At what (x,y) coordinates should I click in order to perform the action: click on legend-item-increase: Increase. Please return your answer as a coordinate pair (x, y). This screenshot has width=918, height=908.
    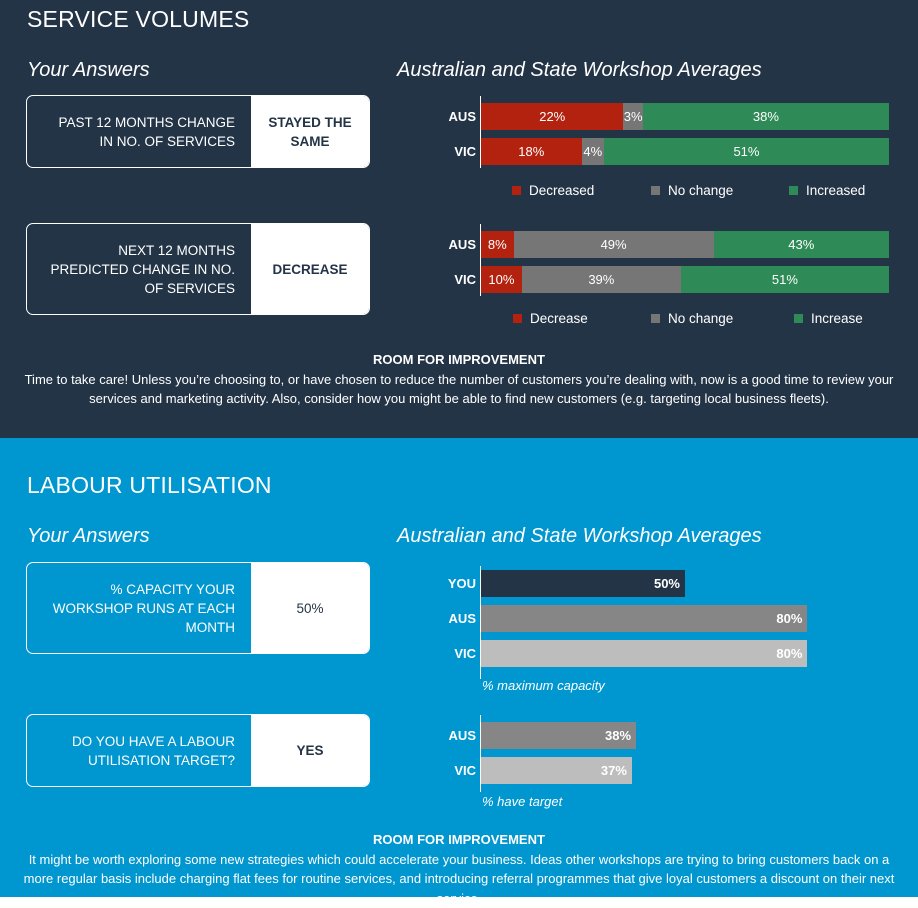
    Looking at the image, I should click on (828, 318).